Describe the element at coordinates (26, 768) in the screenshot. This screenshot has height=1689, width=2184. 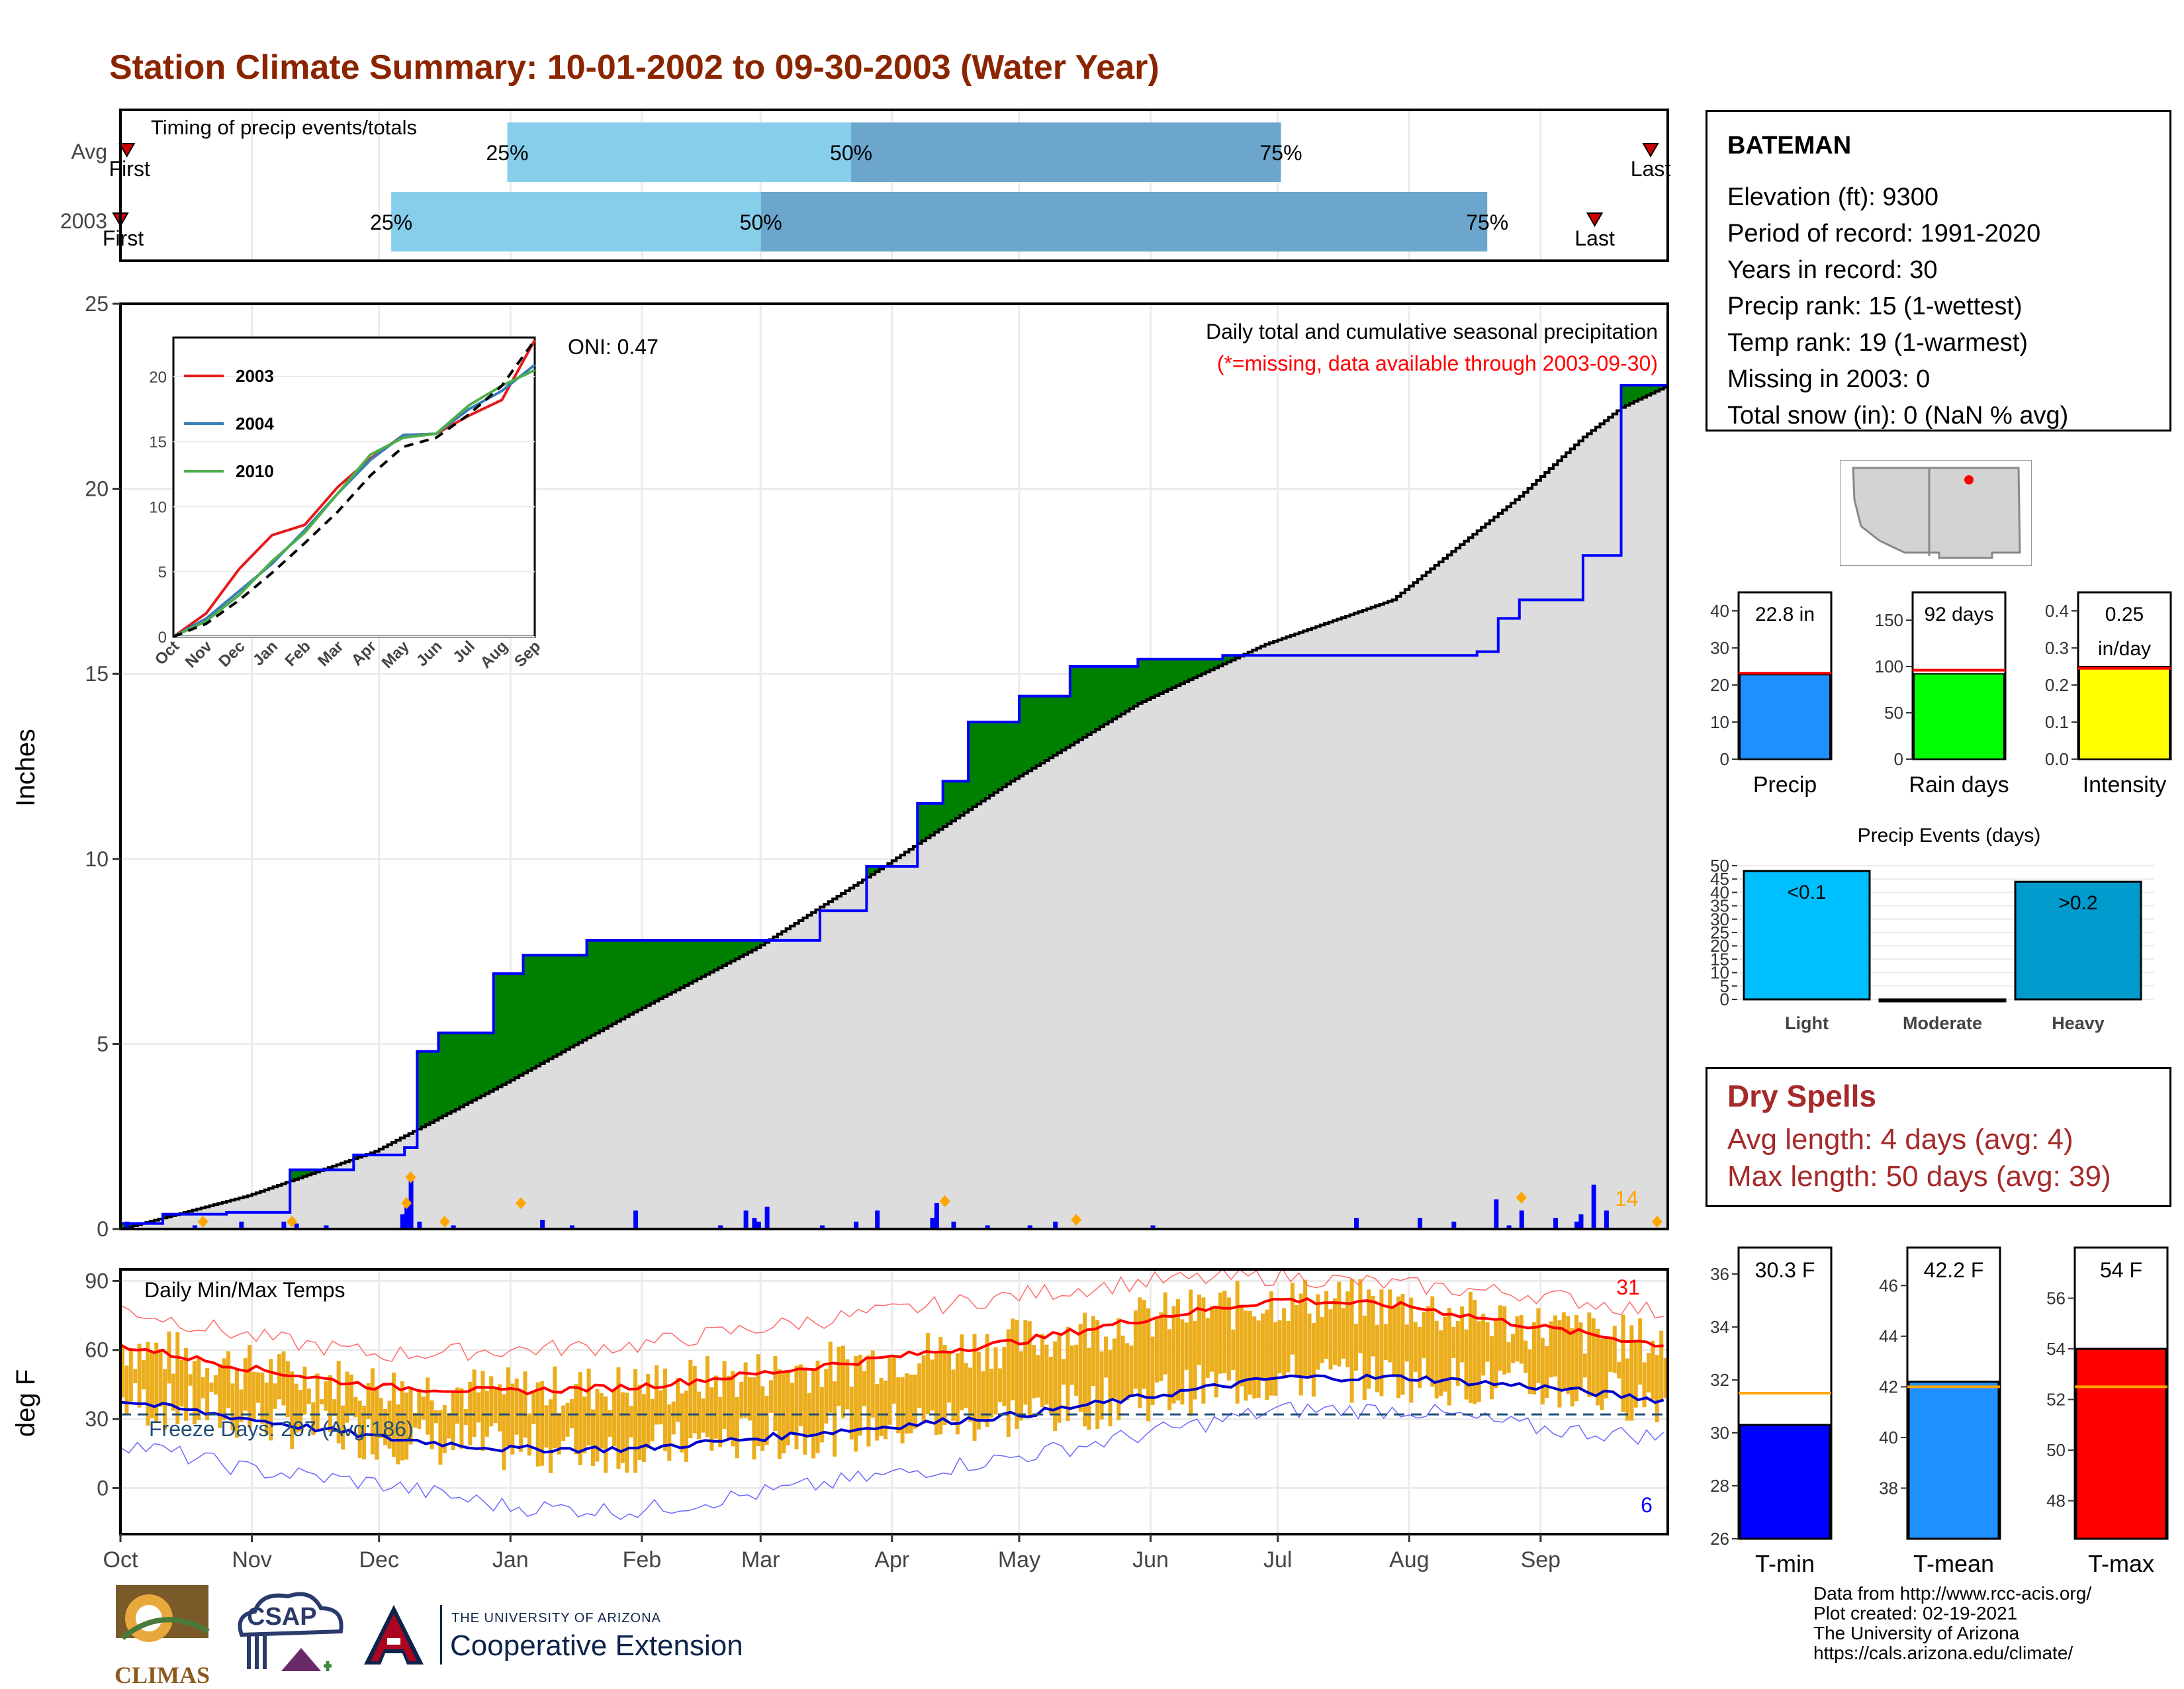
I see `precip-ylabel: Inches` at that location.